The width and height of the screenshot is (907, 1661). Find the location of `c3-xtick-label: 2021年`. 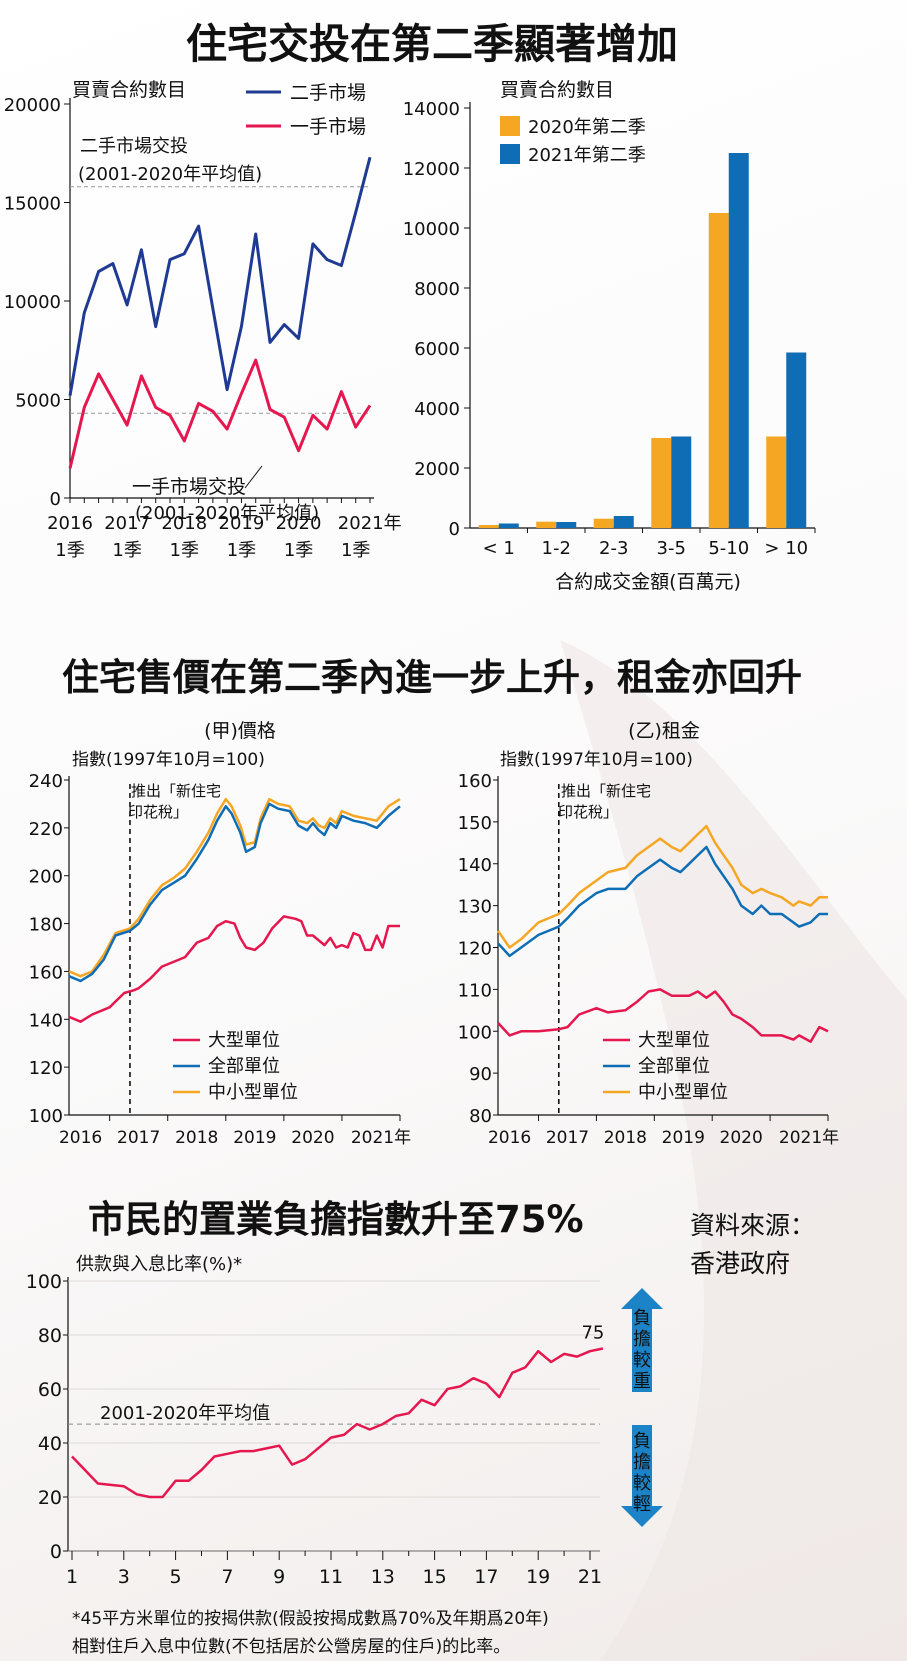

c3-xtick-label: 2021年 is located at coordinates (381, 1138).